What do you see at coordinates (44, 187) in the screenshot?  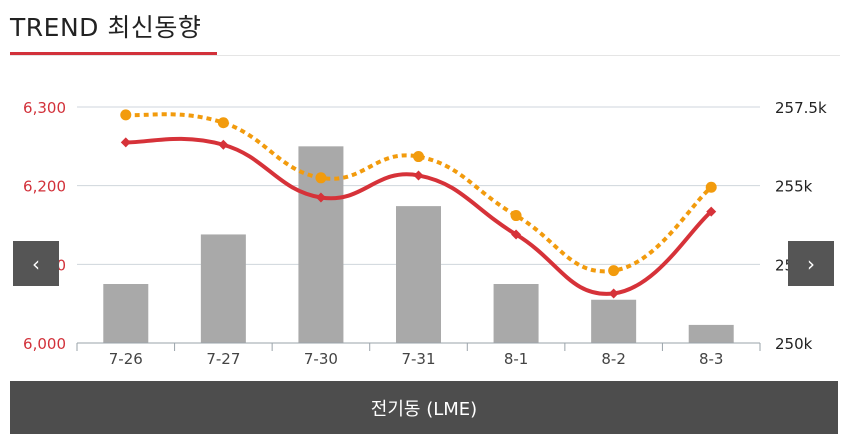 I see `left-tick-label: 6,200` at bounding box center [44, 187].